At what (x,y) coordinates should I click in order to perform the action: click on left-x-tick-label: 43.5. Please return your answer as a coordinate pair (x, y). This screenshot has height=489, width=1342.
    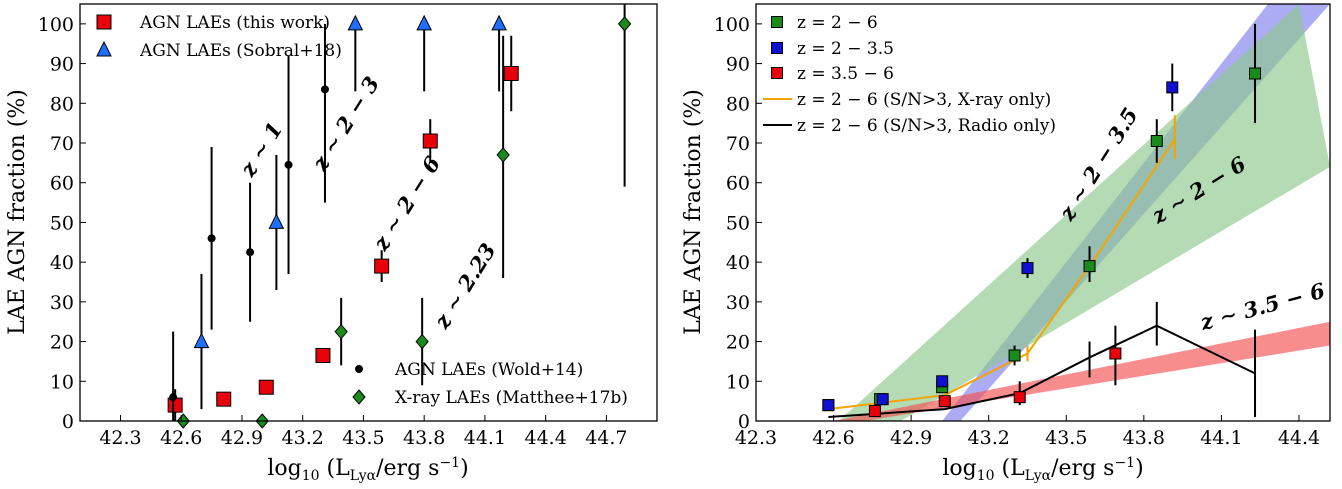
    Looking at the image, I should click on (363, 438).